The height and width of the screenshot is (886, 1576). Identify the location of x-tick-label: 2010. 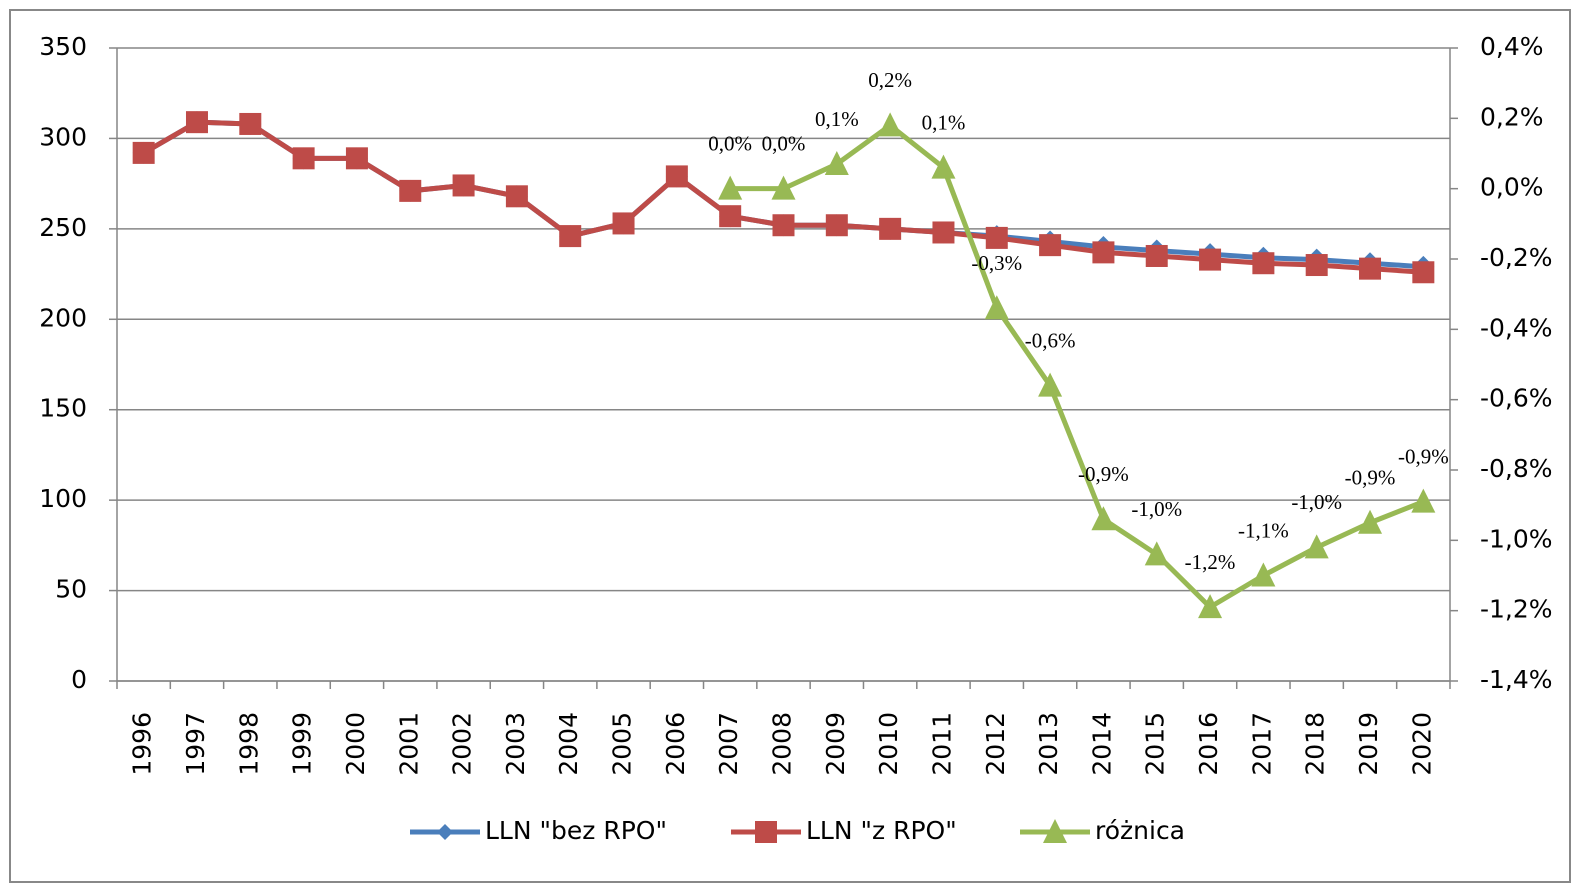
(888, 744).